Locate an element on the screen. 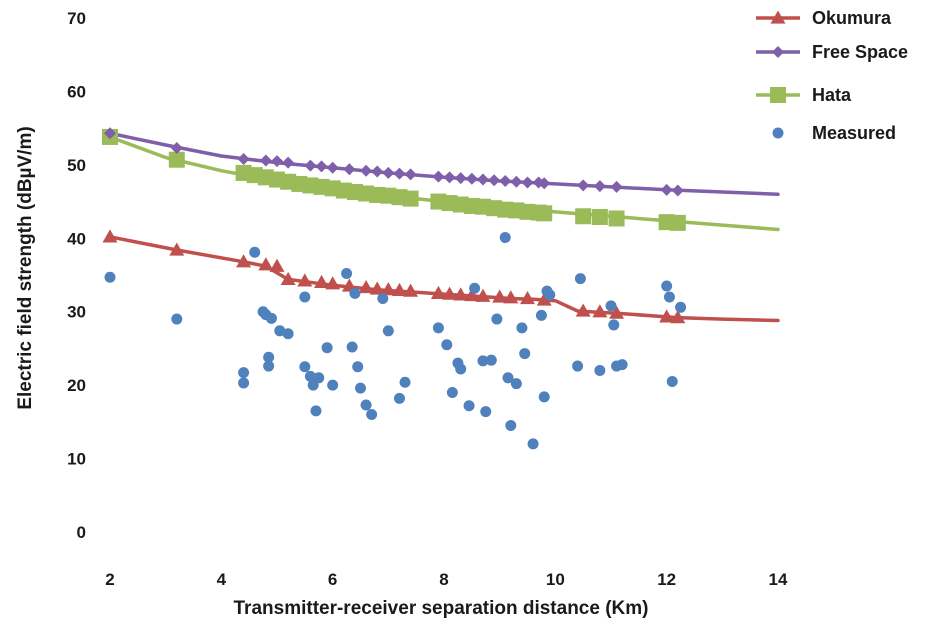  okumura-line is located at coordinates (444, 279).